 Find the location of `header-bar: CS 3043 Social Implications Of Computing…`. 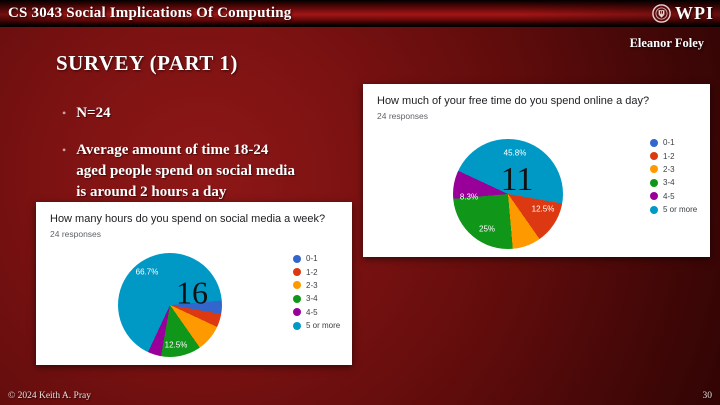

header-bar: CS 3043 Social Implications Of Computing… is located at coordinates (360, 13).